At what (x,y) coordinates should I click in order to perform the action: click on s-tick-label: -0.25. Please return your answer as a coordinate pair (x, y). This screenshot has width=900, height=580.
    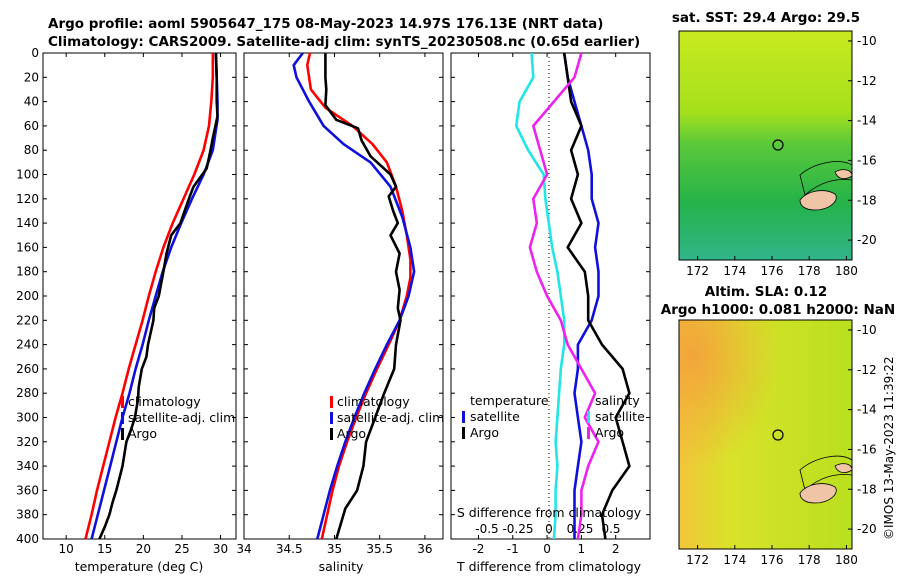
    Looking at the image, I should click on (517, 529).